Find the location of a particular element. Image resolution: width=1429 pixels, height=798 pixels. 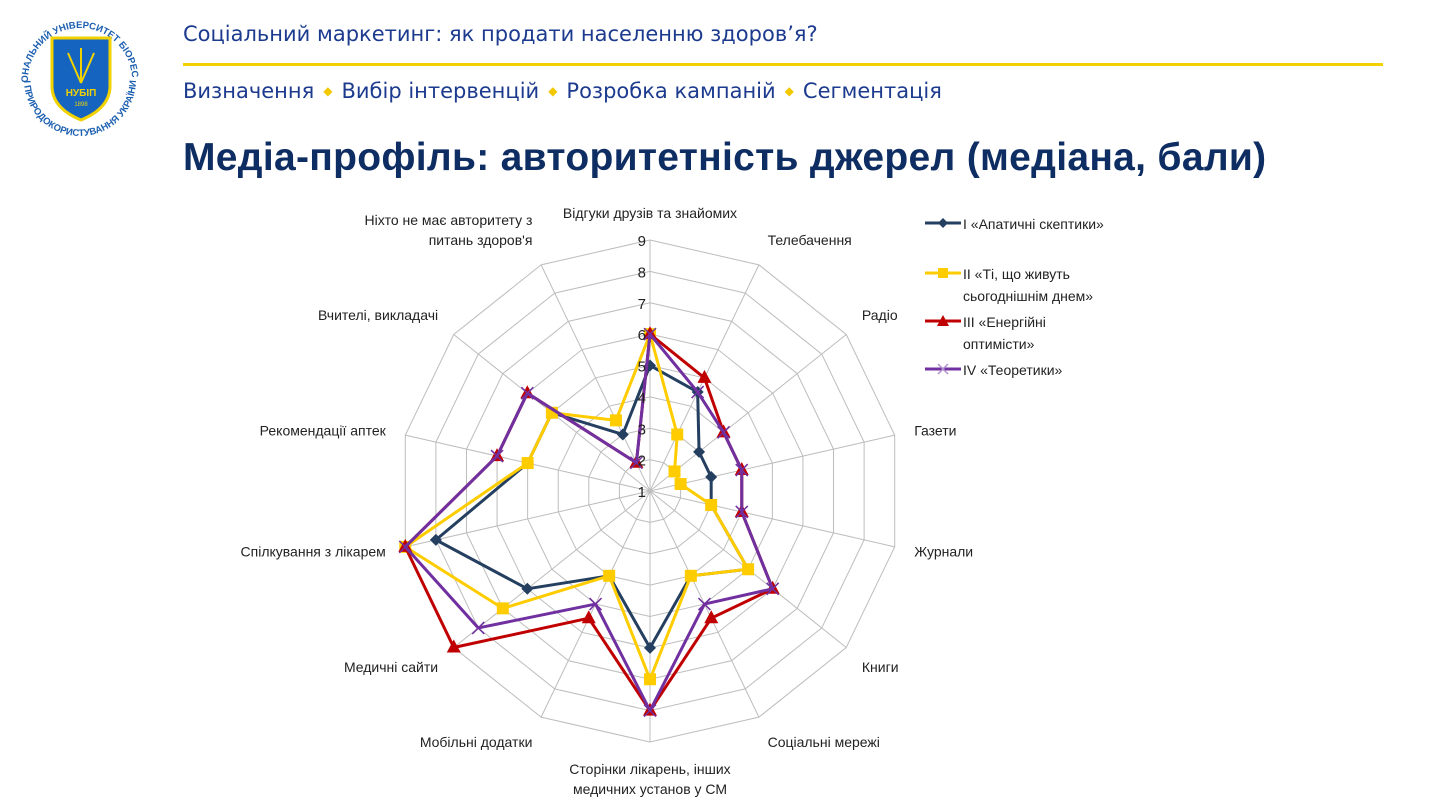

category-label: Книги is located at coordinates (880, 667).